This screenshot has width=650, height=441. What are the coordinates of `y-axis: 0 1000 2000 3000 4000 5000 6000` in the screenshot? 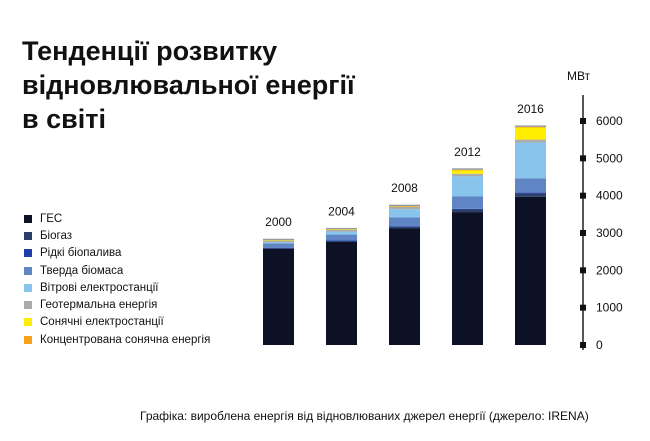 It's located at (601, 223).